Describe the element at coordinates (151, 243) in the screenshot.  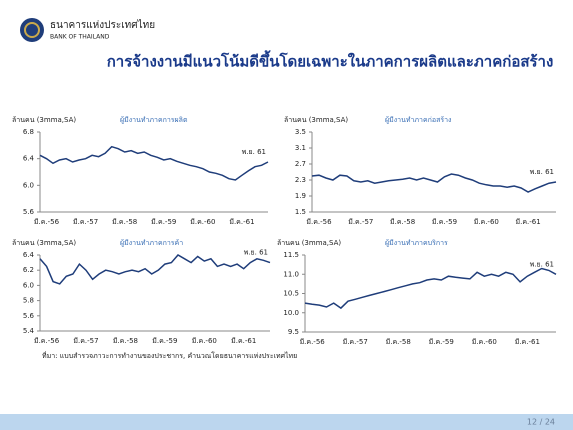
I see `series-name: ผู้มีงานทำภาคการค้า` at that location.